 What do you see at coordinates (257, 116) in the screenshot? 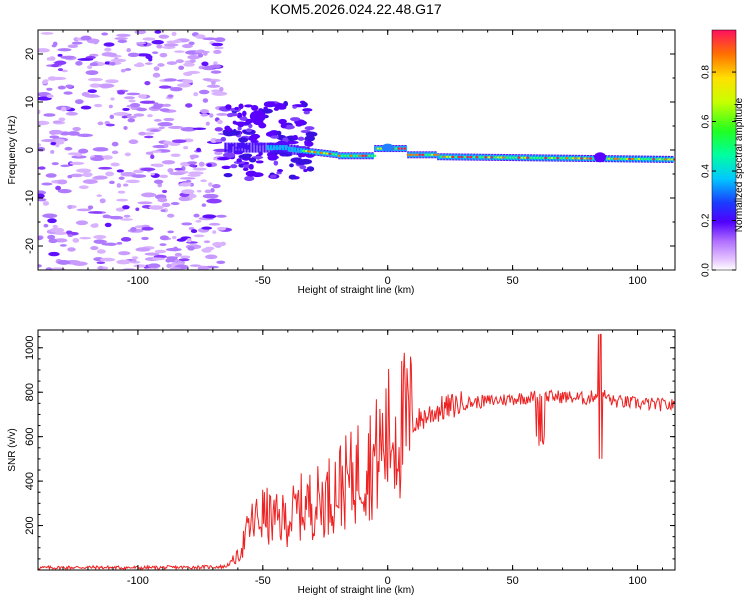
I see `ridge-bulge` at bounding box center [257, 116].